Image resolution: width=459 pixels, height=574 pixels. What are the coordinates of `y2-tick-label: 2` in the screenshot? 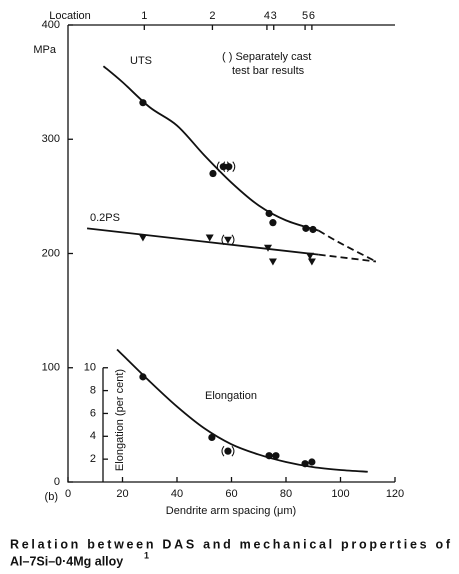 It's located at (93, 459).